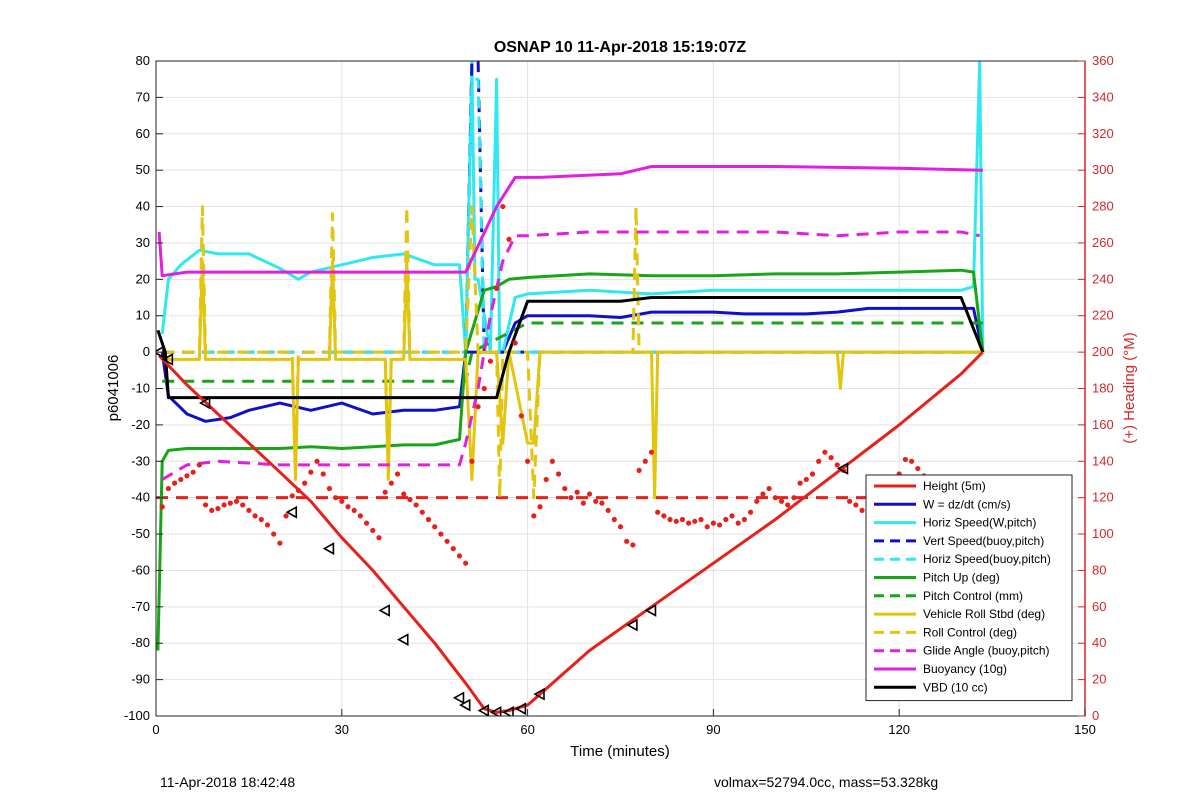 The height and width of the screenshot is (804, 1200). I want to click on y-tick-label: -50, so click(140, 533).